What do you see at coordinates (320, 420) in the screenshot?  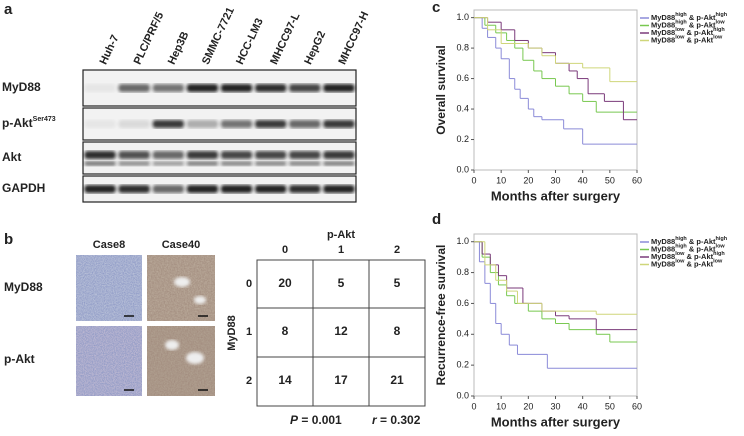 I see `stat-value: = 0.001` at bounding box center [320, 420].